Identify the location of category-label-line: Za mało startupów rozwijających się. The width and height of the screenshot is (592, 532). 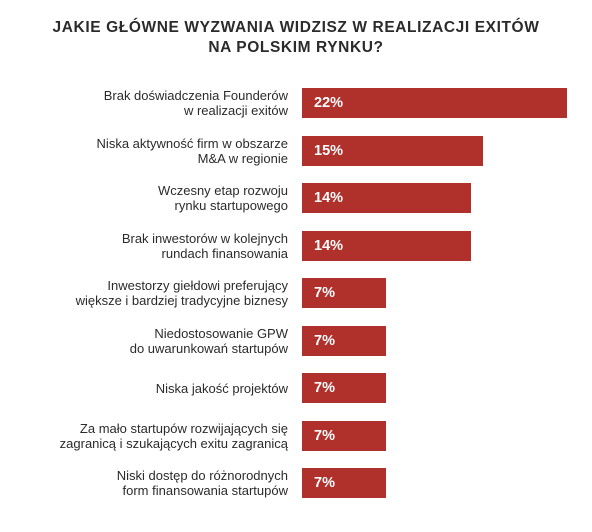
(183, 428).